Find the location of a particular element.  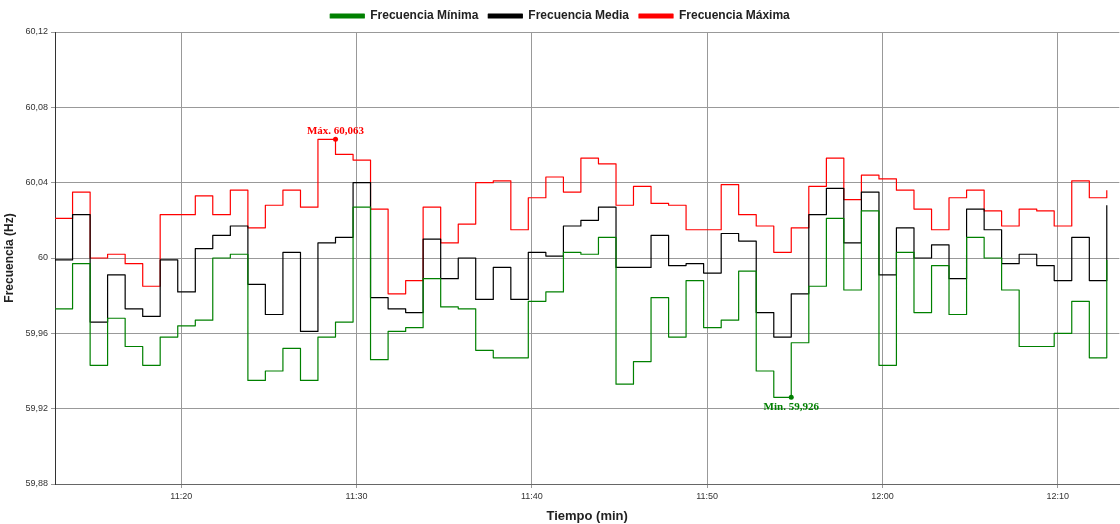

y-tick-label: 59,92 is located at coordinates (36, 408).